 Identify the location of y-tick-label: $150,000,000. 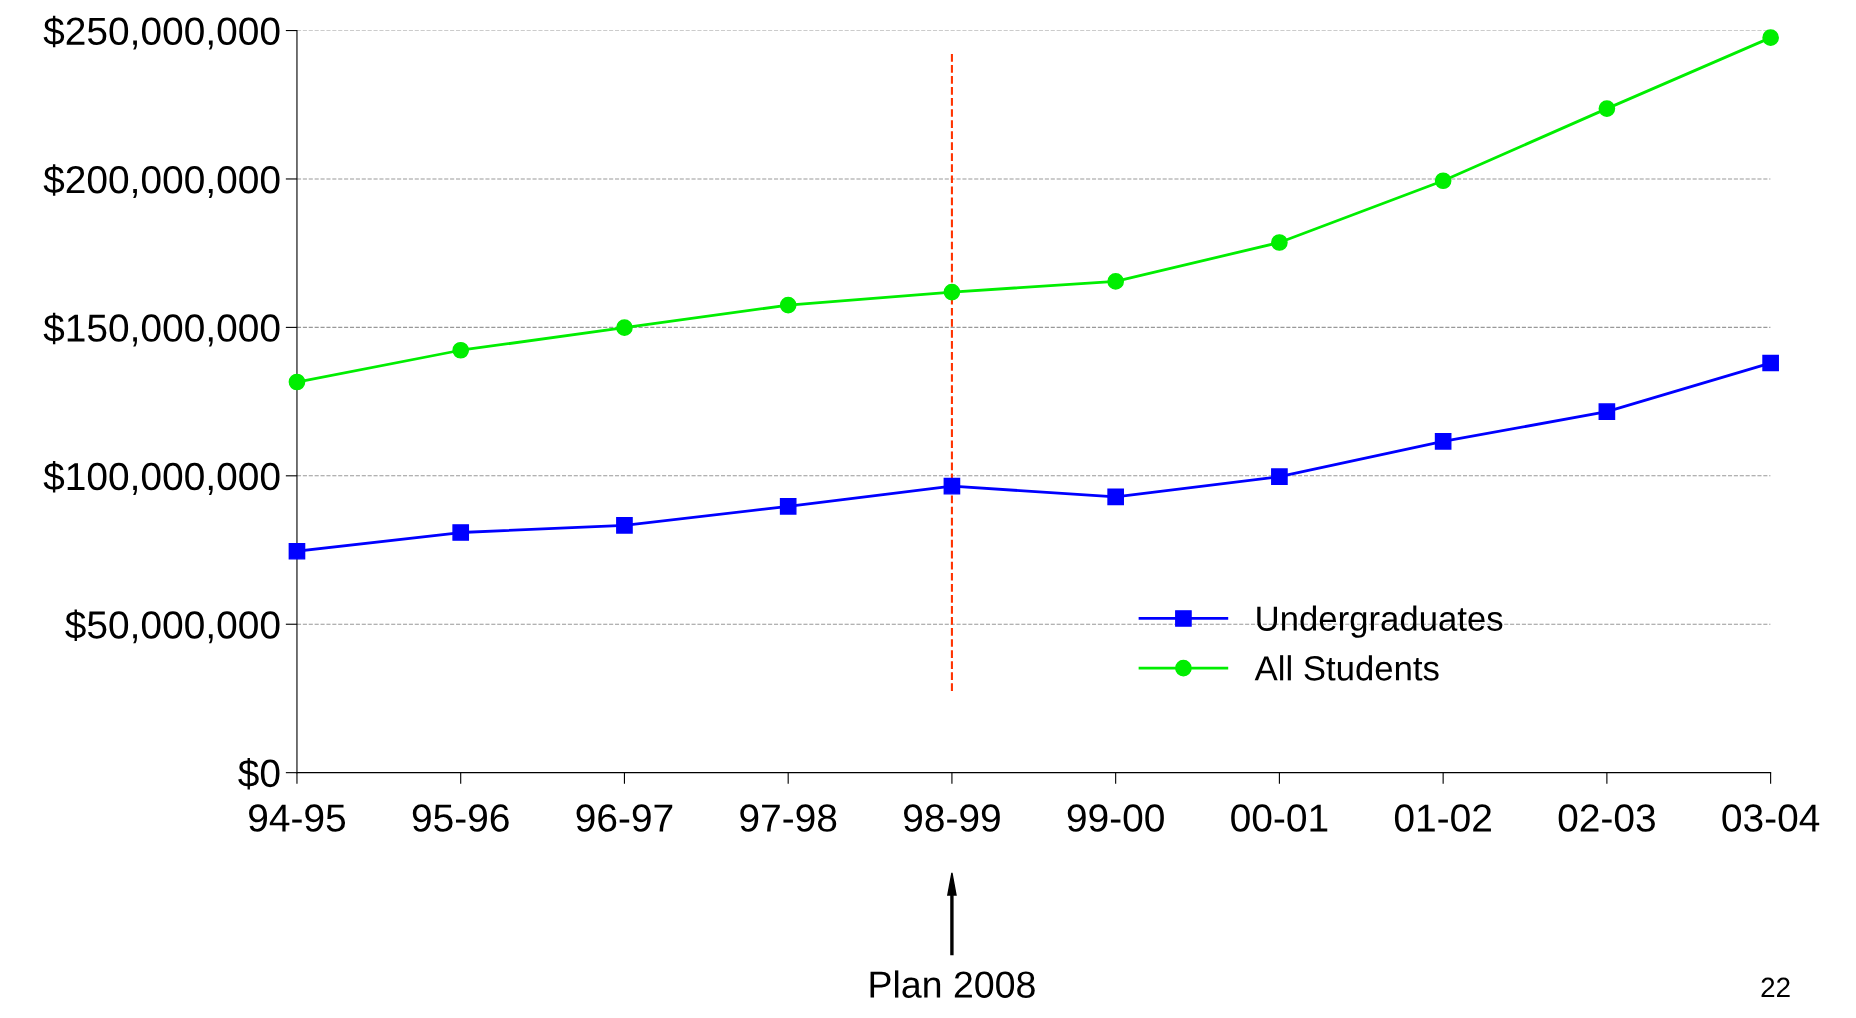
(161, 329).